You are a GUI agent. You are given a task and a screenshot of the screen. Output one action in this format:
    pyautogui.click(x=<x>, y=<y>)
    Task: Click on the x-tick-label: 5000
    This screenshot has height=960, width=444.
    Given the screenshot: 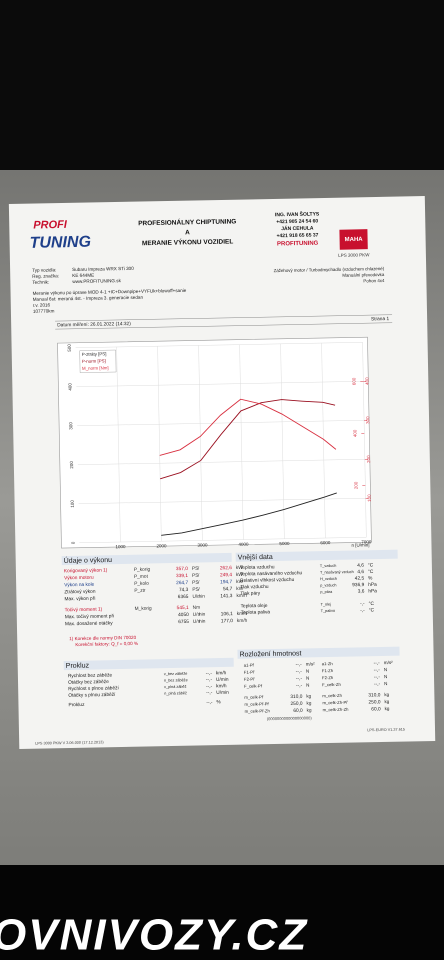 What is the action you would take?
    pyautogui.click(x=284, y=543)
    